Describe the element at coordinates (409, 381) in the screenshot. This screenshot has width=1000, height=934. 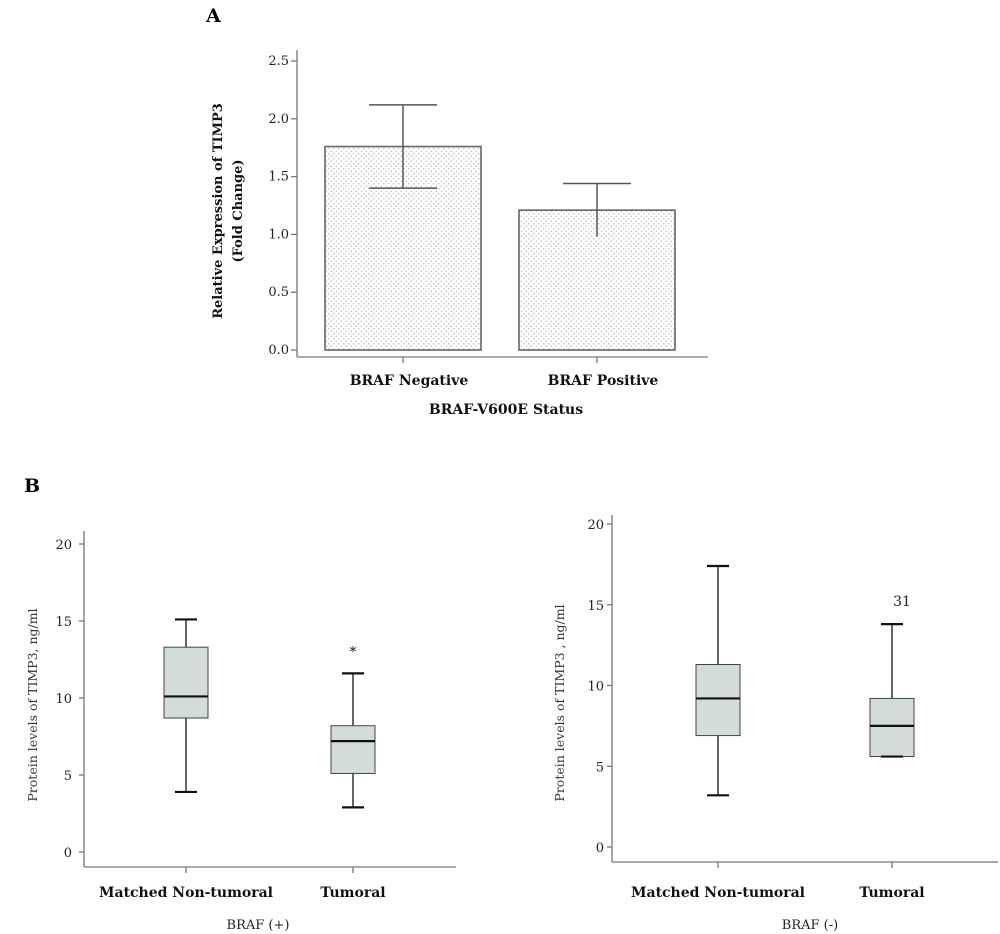
I see `x-tick-label: BRAF Negative` at that location.